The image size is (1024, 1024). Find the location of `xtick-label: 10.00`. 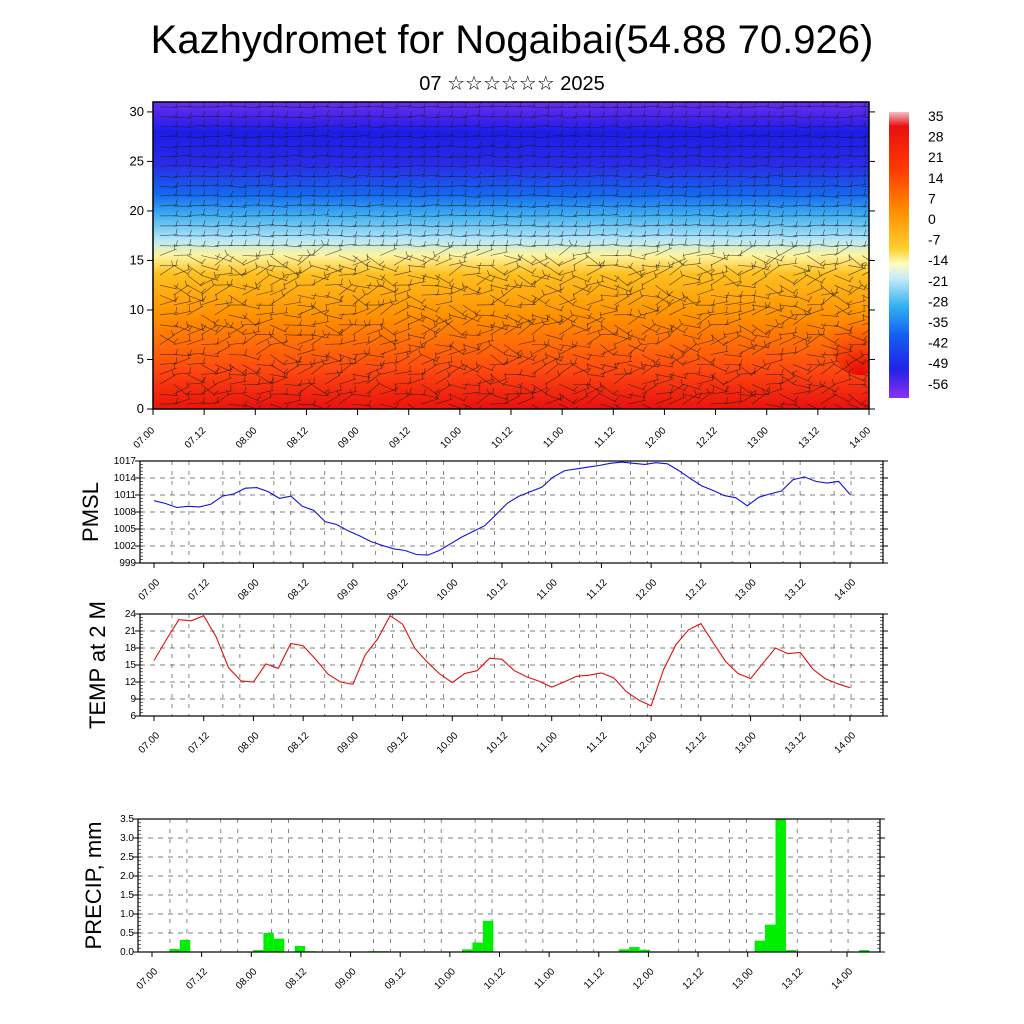

xtick-label: 10.00 is located at coordinates (448, 743).